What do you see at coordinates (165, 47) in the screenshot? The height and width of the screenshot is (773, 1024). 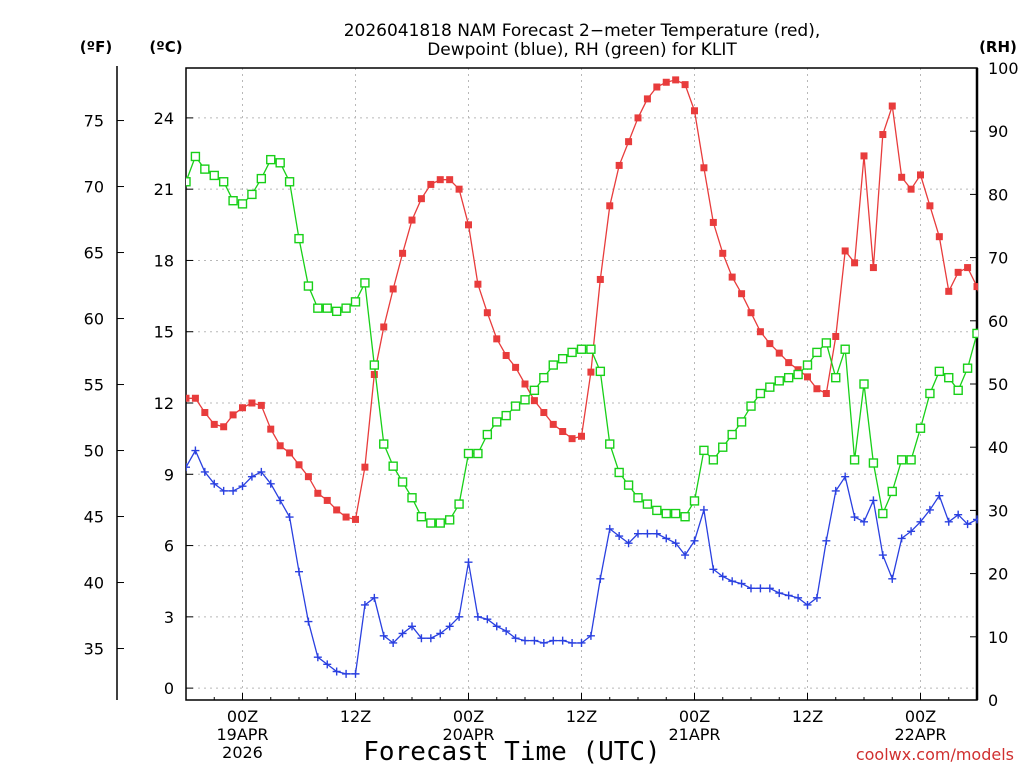 I see `celsius-unit-label: (ºC)` at bounding box center [165, 47].